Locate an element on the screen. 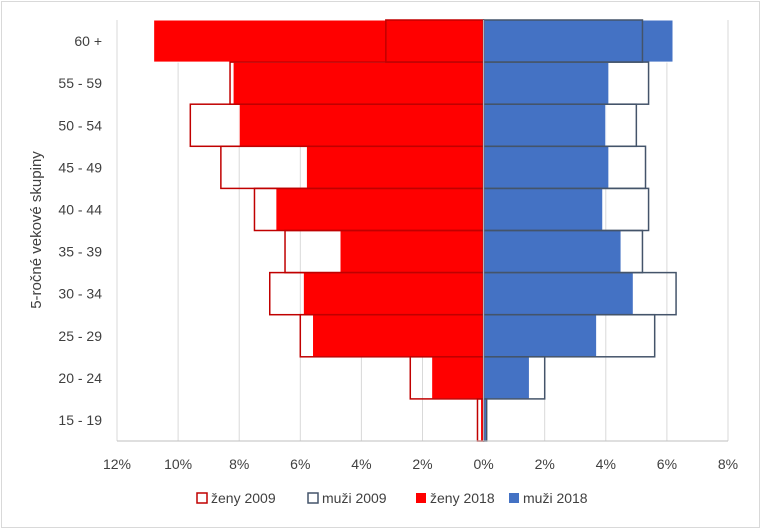  bar-right-muži-2018-60+ is located at coordinates (578, 41).